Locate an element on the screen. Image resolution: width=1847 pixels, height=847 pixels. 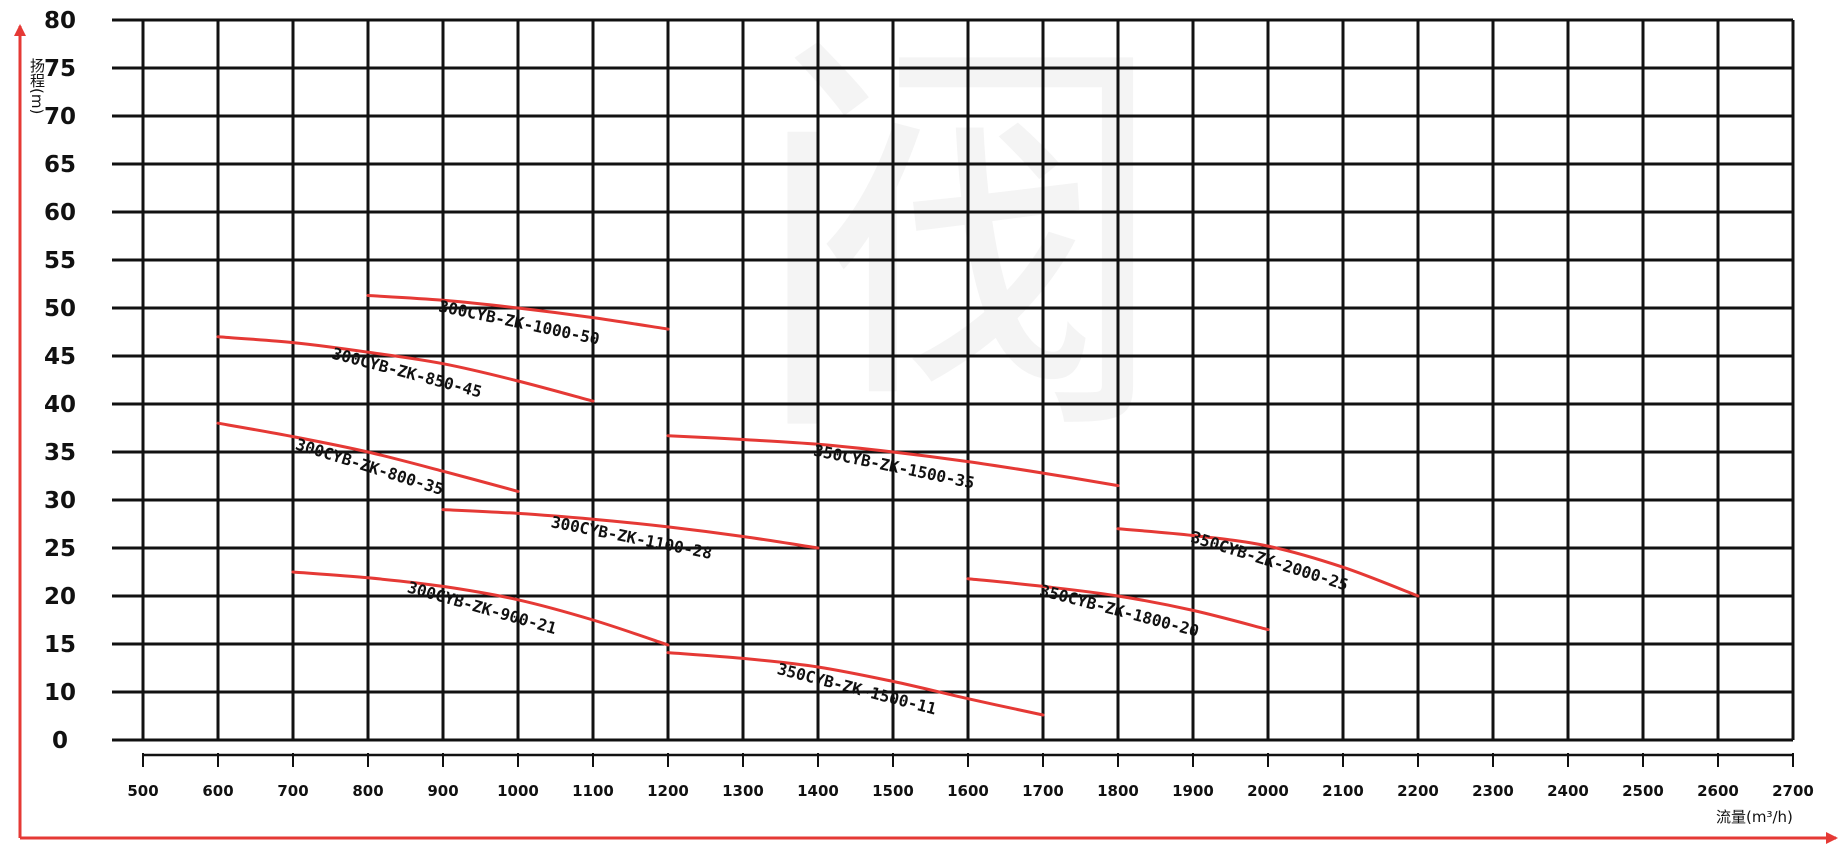
x-tick-label: 2400 is located at coordinates (1568, 791).